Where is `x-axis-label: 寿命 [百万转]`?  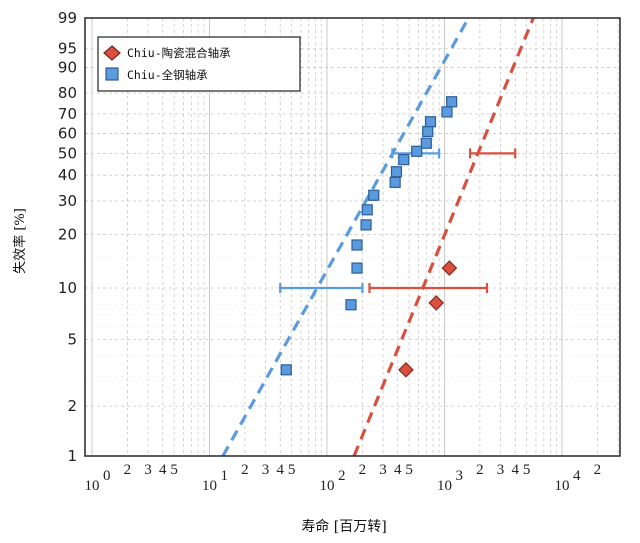 x-axis-label: 寿命 [百万转] is located at coordinates (343, 526).